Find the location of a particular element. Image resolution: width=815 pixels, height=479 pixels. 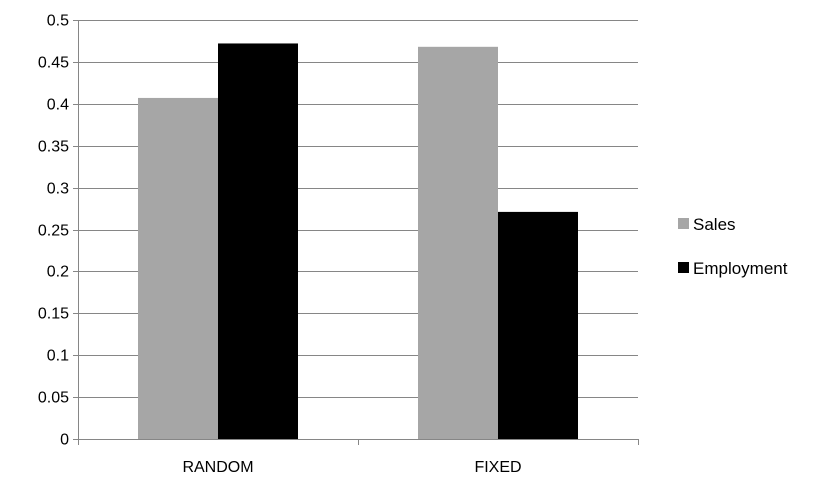

y-tick-label: 0.05 is located at coordinates (53, 398).